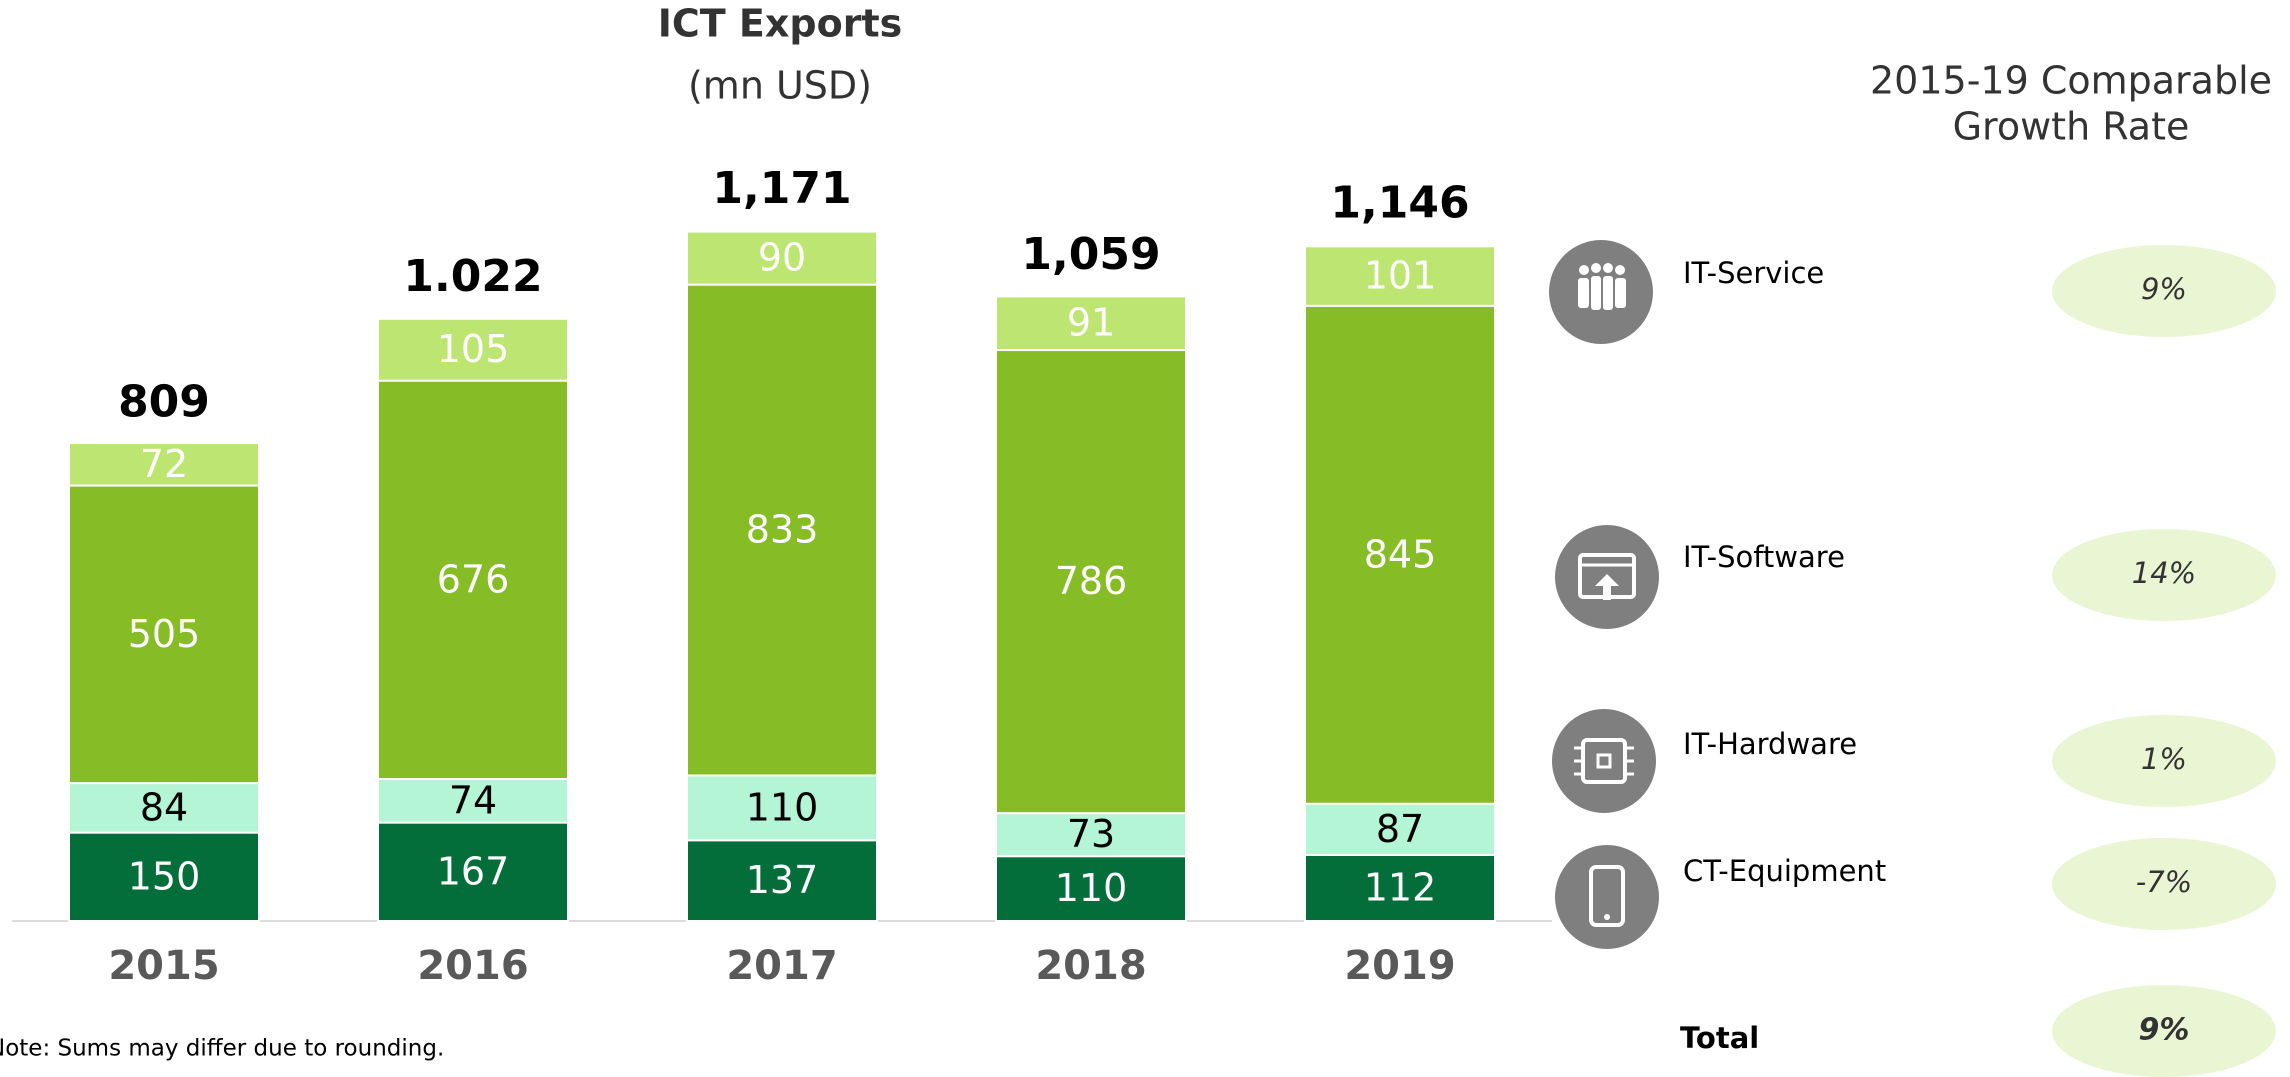 Image resolution: width=2290 pixels, height=1077 pixels. I want to click on segment-label: 505, so click(164, 634).